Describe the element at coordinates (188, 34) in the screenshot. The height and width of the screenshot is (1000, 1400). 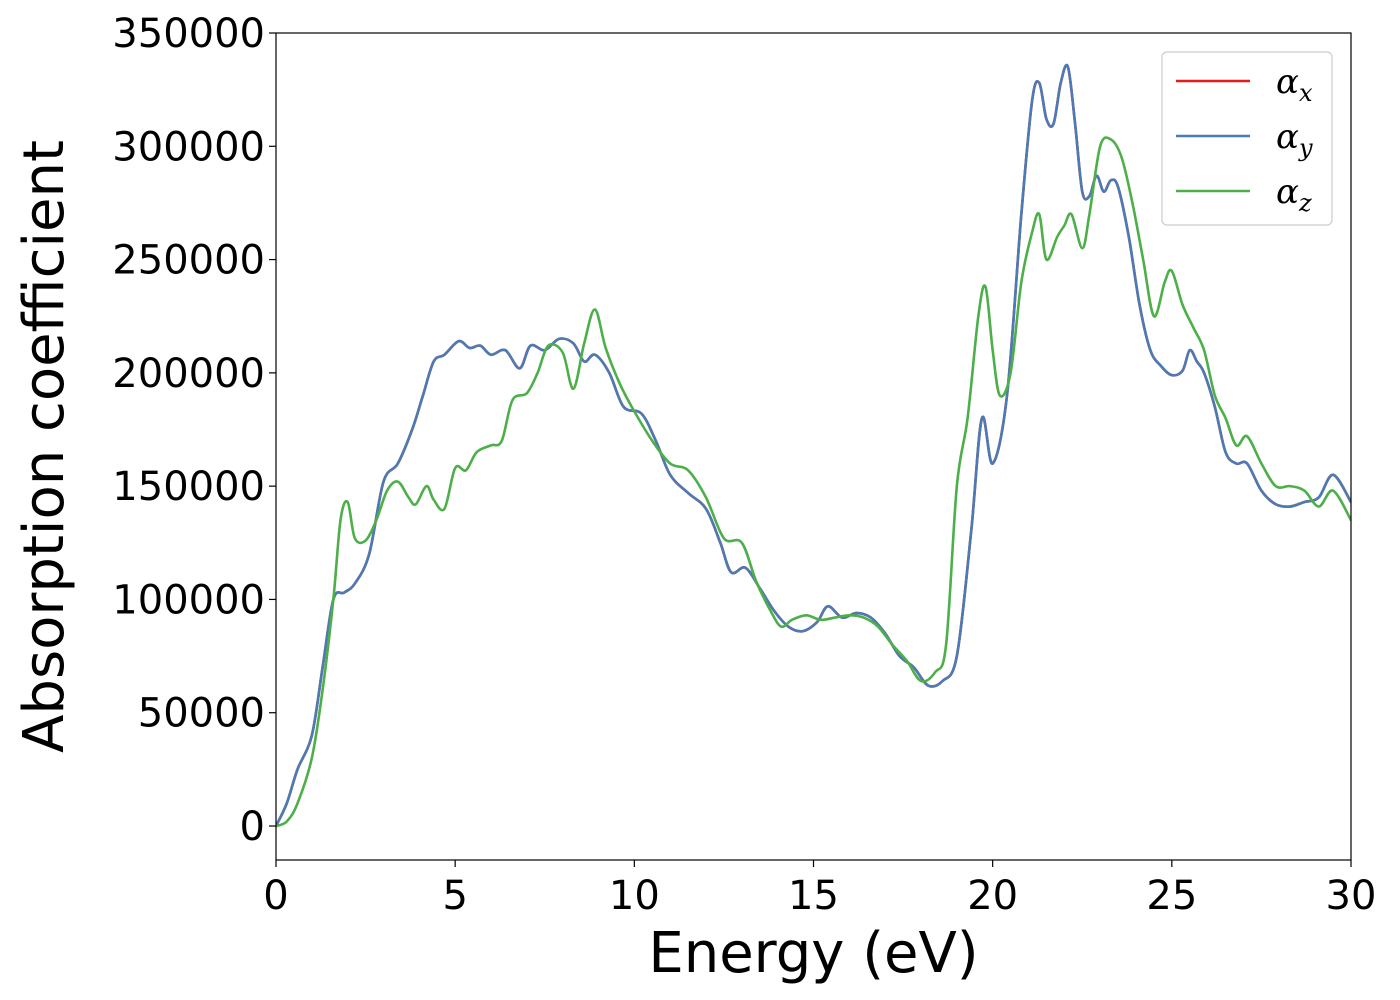
I see `y-tick-label: 350000` at that location.